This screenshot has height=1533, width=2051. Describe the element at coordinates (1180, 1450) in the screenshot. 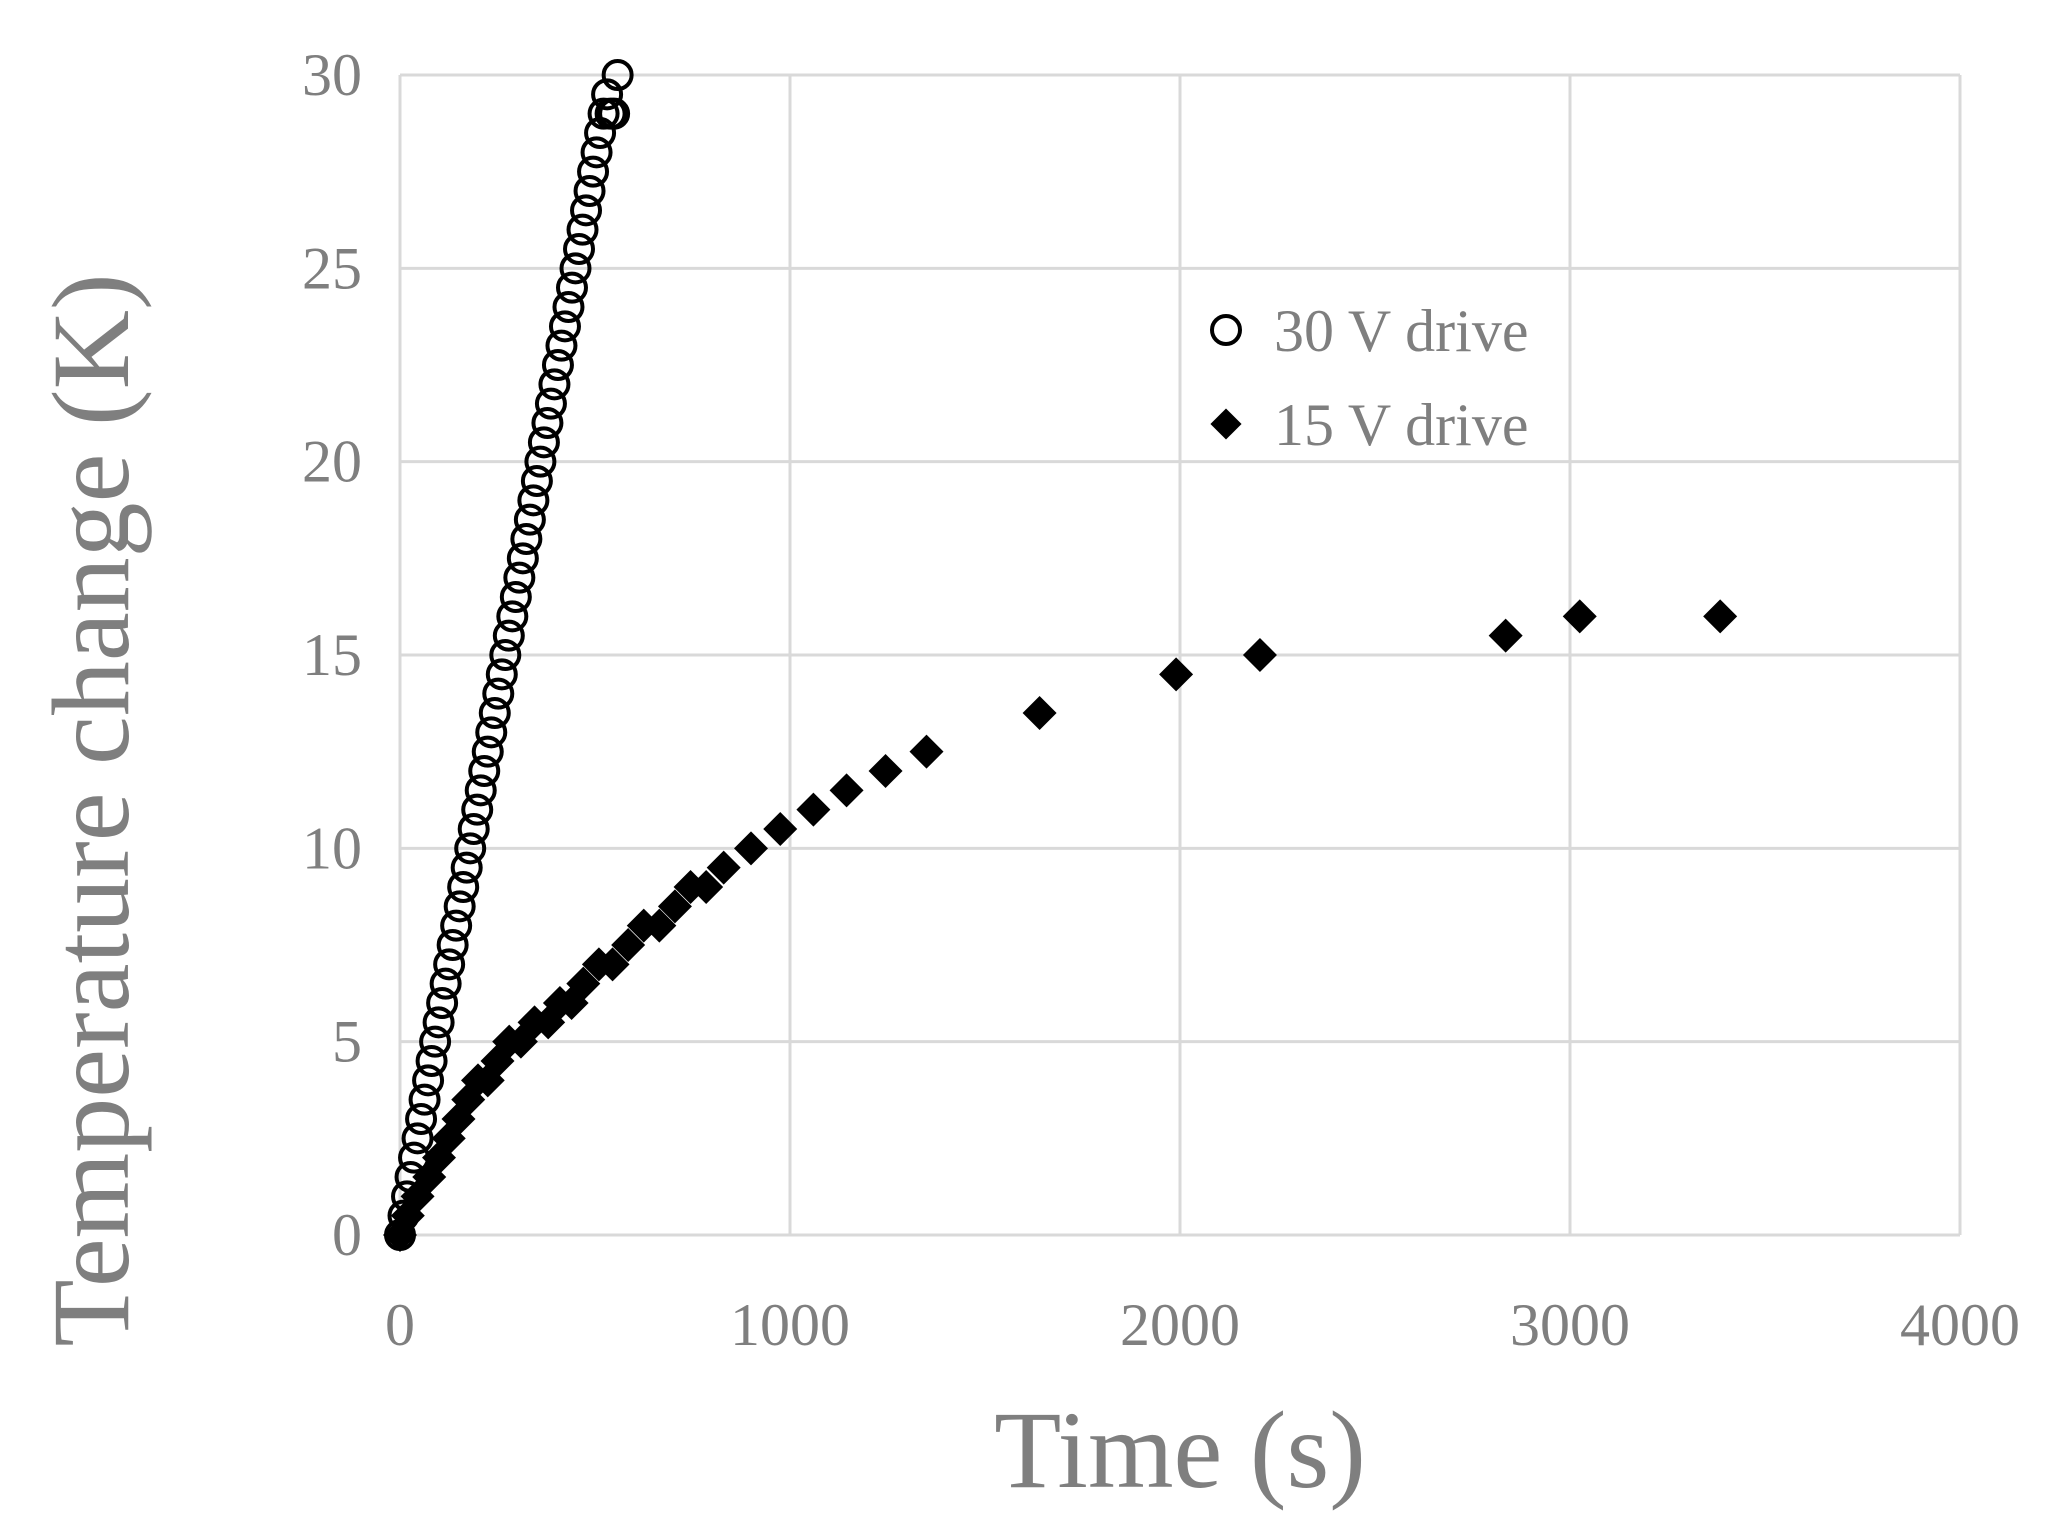

I see `x-axis-title: Time (s)` at that location.